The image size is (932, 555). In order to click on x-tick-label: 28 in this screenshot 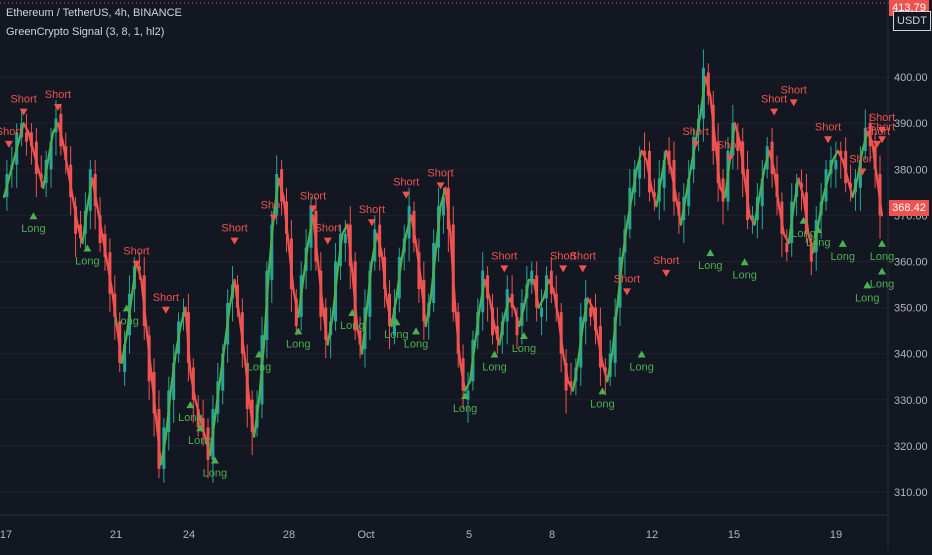, I will do `click(289, 535)`.